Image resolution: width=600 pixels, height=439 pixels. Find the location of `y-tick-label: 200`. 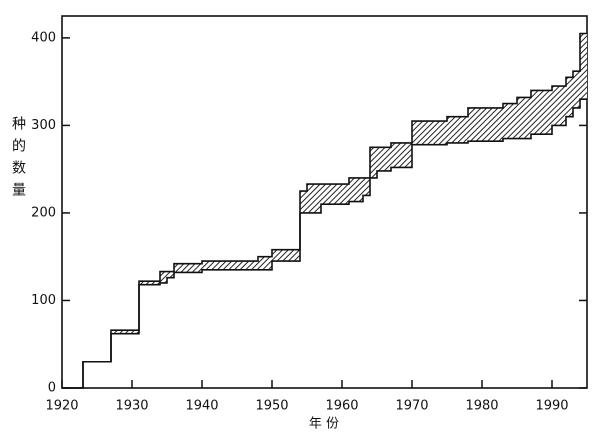

y-tick-label: 200 is located at coordinates (43, 212).